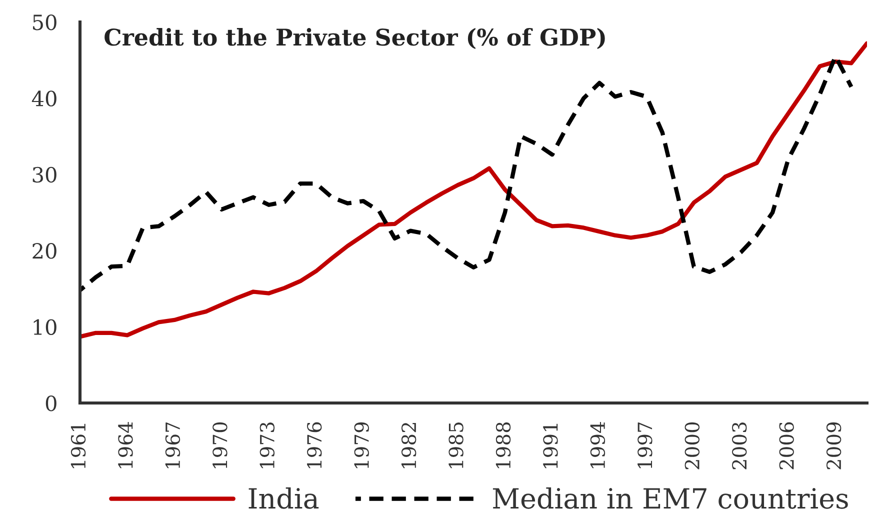  I want to click on y-tick-label: 20, so click(44, 251).